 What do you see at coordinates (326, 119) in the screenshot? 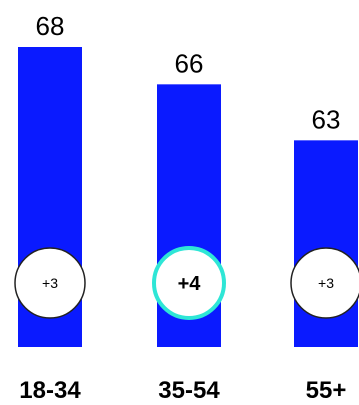
I see `value-label: 63` at bounding box center [326, 119].